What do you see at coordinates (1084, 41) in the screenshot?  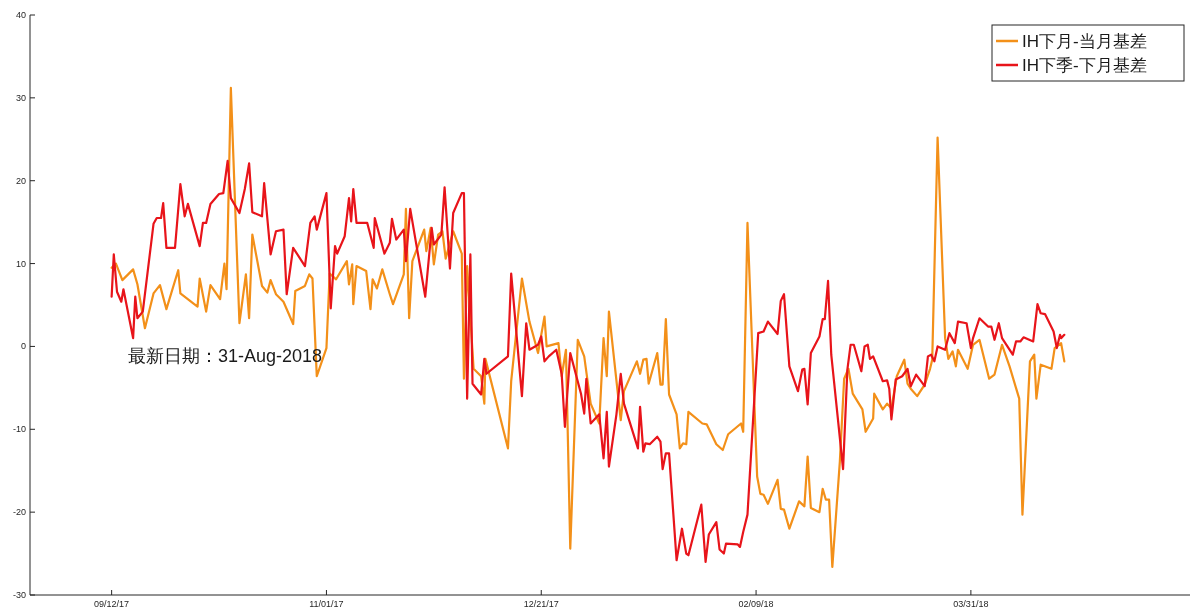 I see `legend-label: IH下月-当月基差` at bounding box center [1084, 41].